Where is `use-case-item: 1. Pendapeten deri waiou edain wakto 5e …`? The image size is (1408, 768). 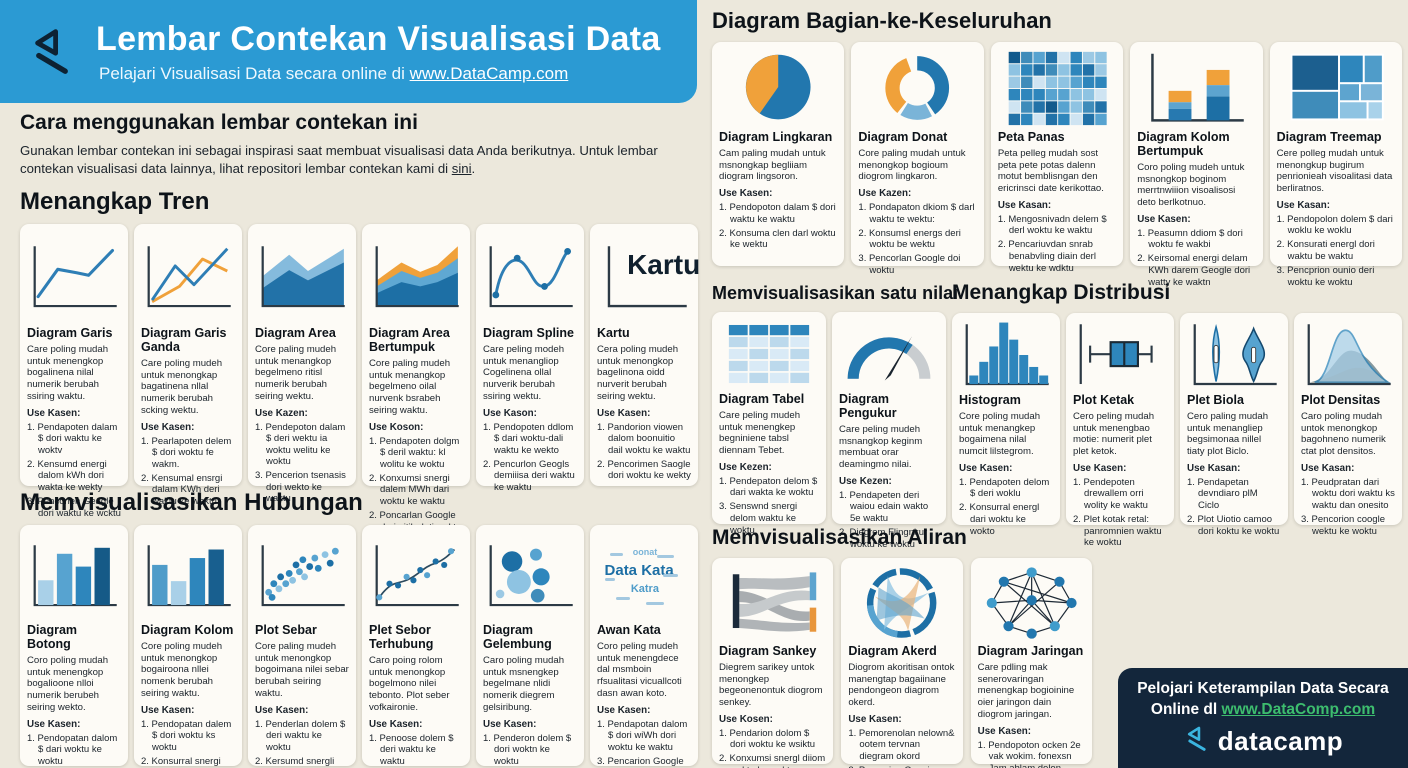
use-case-item: 1. Pendapeten deri waiou edain wakto 5e … is located at coordinates (884, 506).